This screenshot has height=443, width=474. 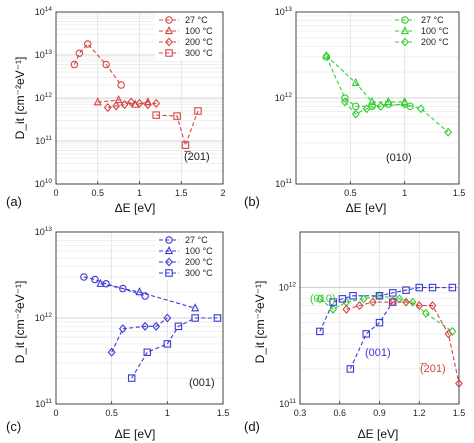 What do you see at coordinates (202, 383) in the screenshot?
I see `panel-annotation: (001)` at bounding box center [202, 383].